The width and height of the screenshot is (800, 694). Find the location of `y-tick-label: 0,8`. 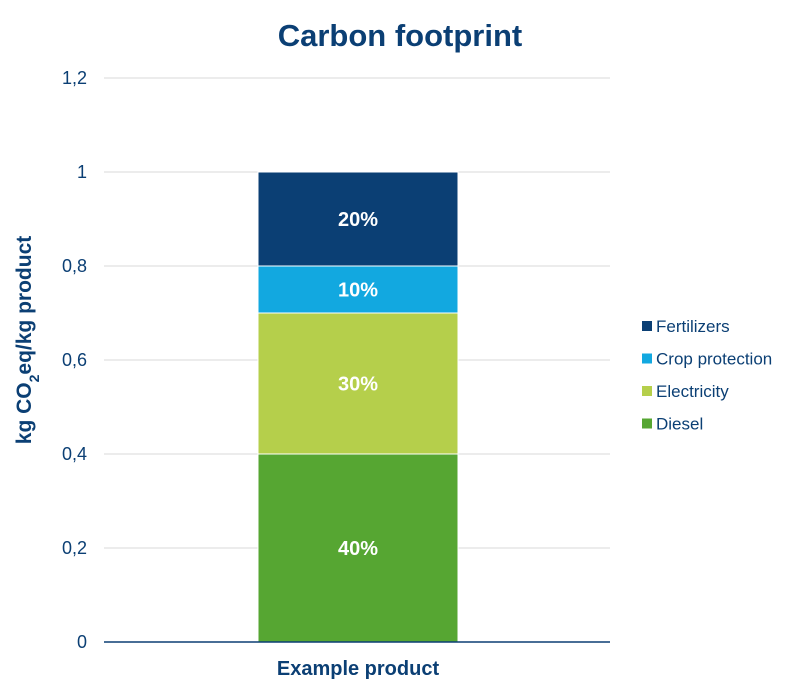

y-tick-label: 0,8 is located at coordinates (74, 266).